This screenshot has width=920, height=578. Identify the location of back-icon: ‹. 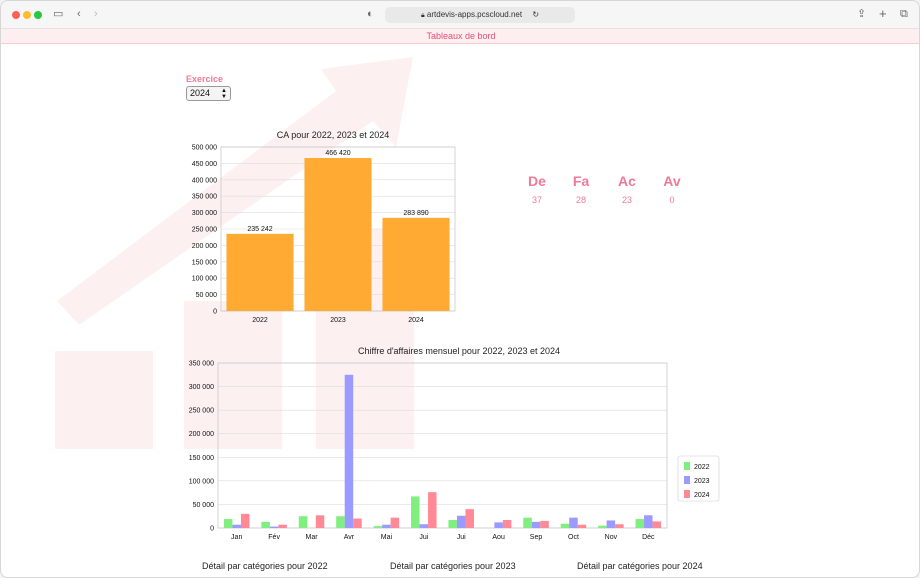
(79, 14).